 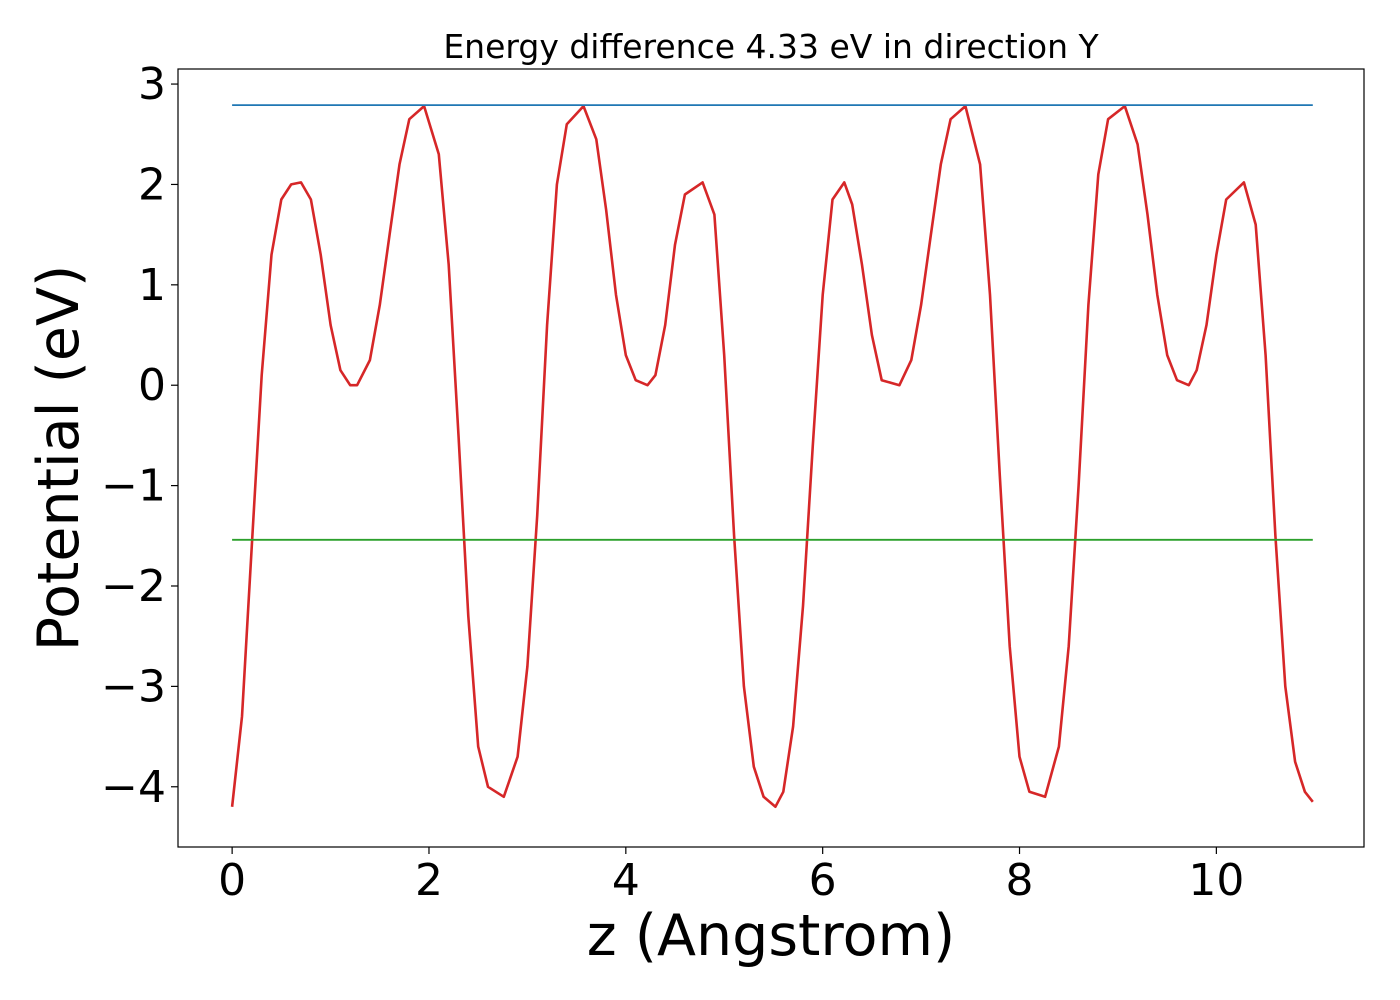 What do you see at coordinates (626, 880) in the screenshot?
I see `x-tick-label: 4` at bounding box center [626, 880].